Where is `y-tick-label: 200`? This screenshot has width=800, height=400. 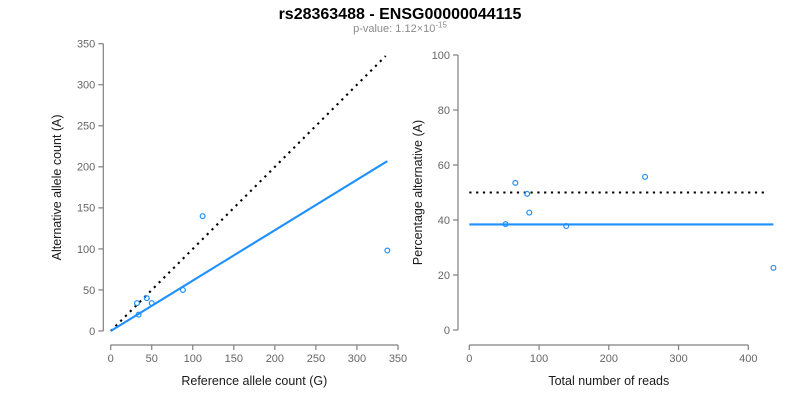 y-tick-label: 200 is located at coordinates (86, 168).